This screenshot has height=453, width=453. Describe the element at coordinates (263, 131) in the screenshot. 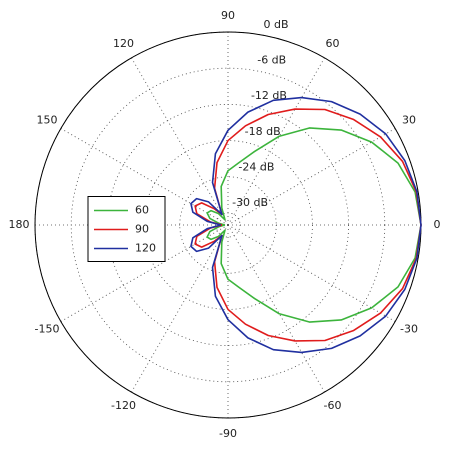

I see `r-tick-label: -18 dB` at that location.